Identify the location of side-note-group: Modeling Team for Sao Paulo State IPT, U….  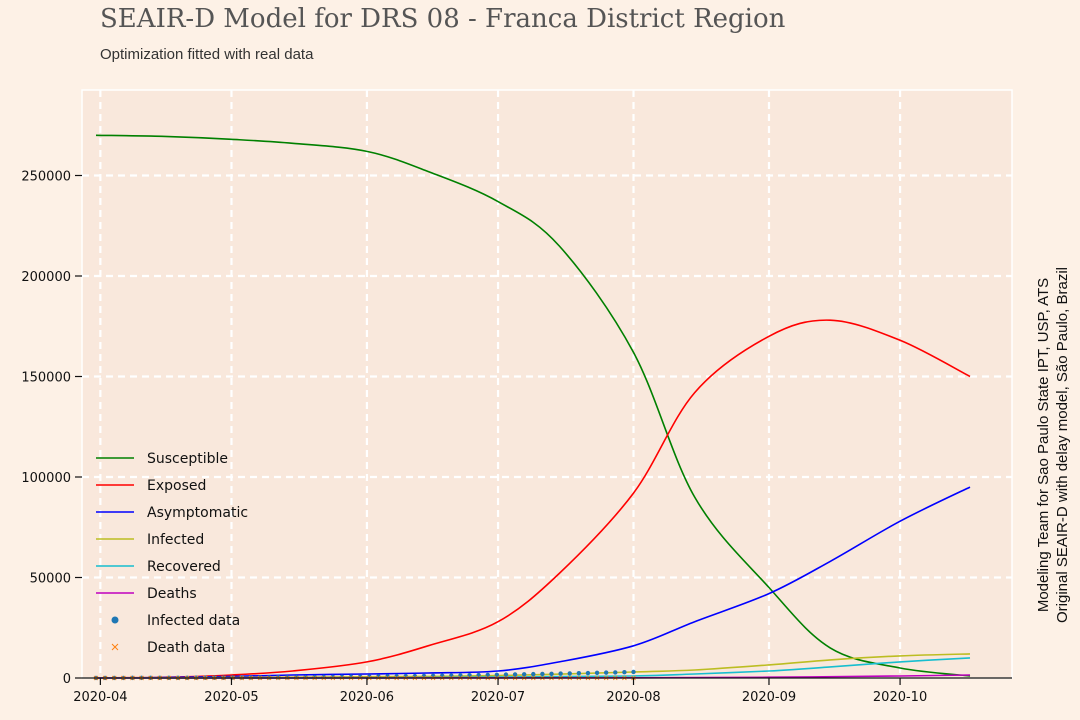
(1053, 445).